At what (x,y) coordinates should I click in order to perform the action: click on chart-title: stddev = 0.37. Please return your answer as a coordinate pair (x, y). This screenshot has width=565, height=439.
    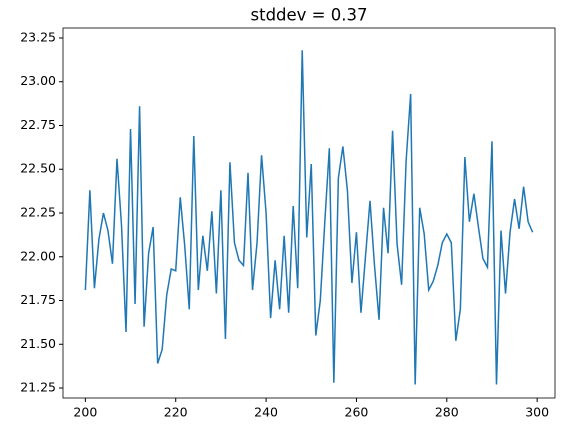
    Looking at the image, I should click on (309, 15).